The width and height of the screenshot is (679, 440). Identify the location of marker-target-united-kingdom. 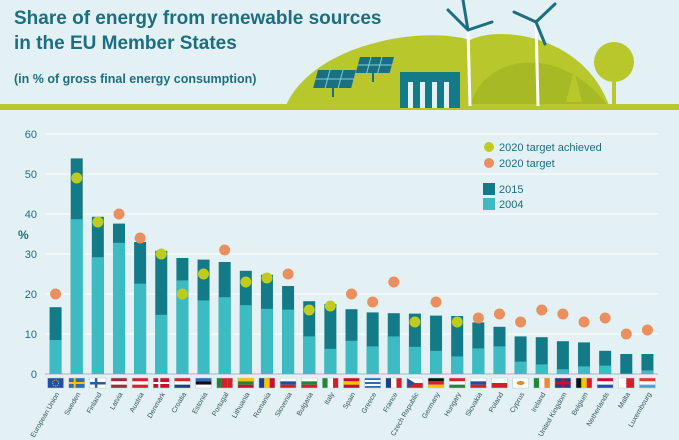
(563, 314).